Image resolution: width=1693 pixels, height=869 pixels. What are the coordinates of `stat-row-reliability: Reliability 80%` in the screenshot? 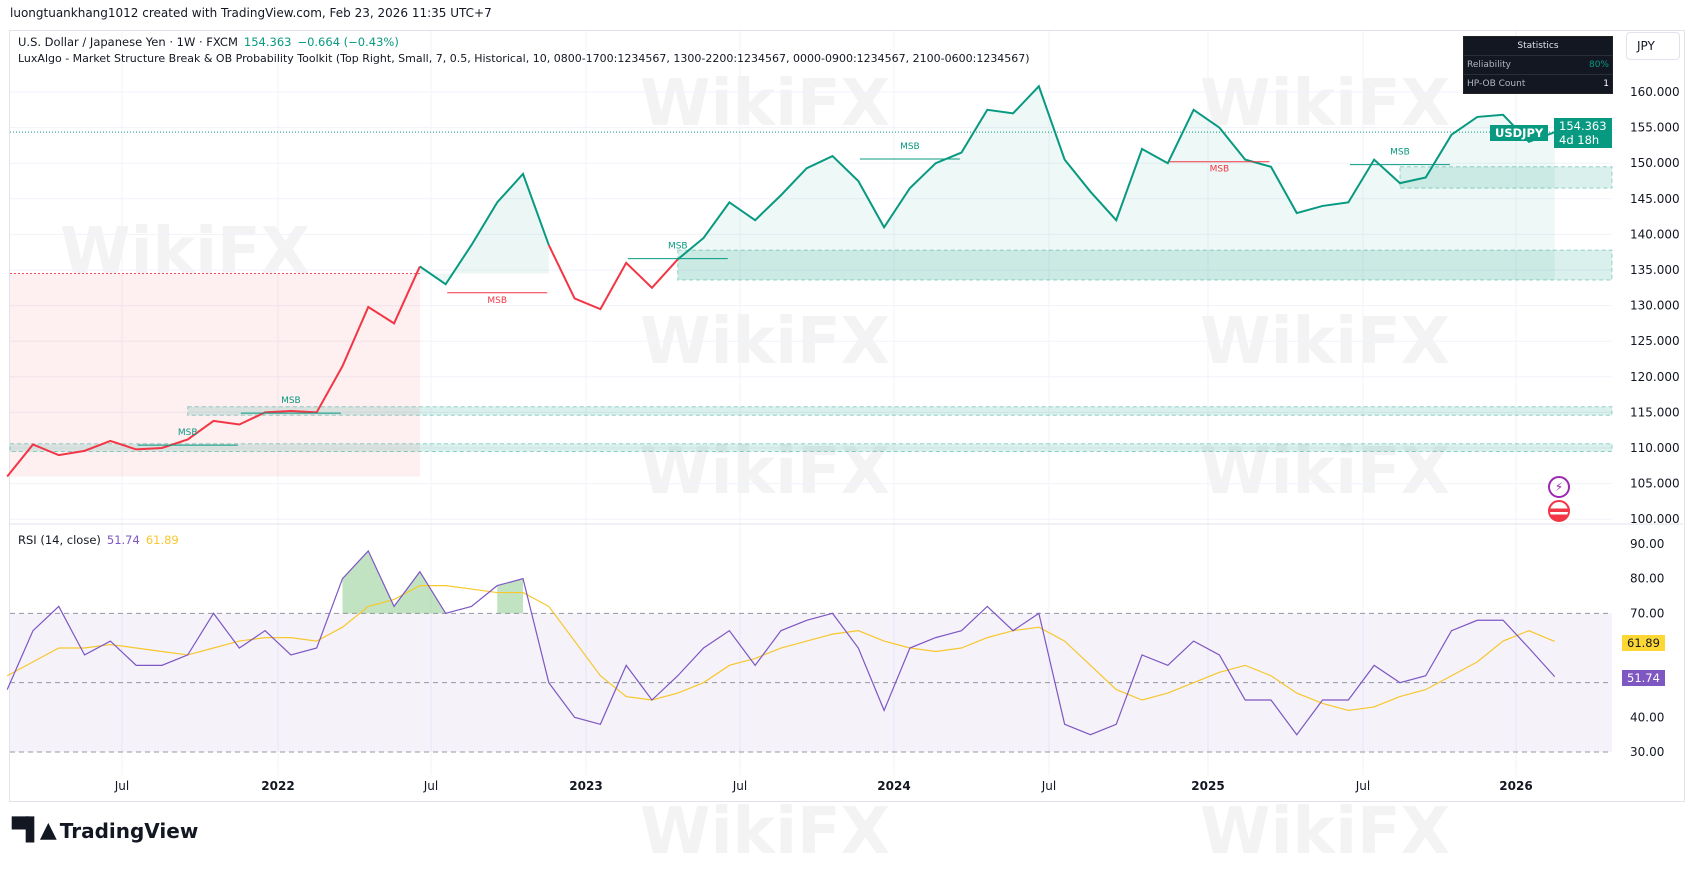 It's located at (1538, 65).